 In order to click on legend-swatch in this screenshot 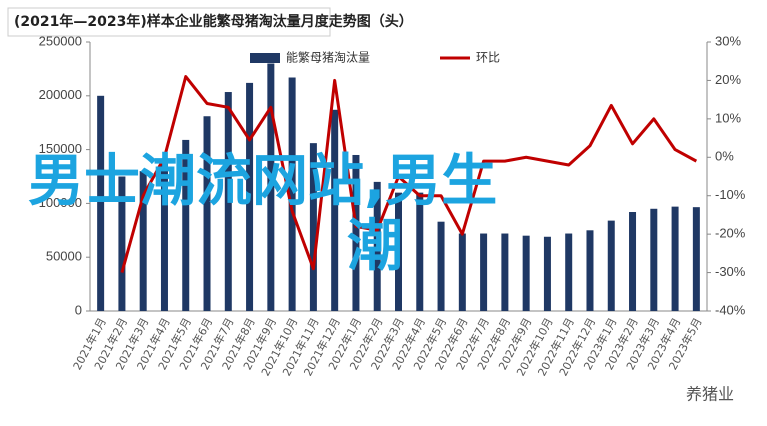, I will do `click(265, 58)`.